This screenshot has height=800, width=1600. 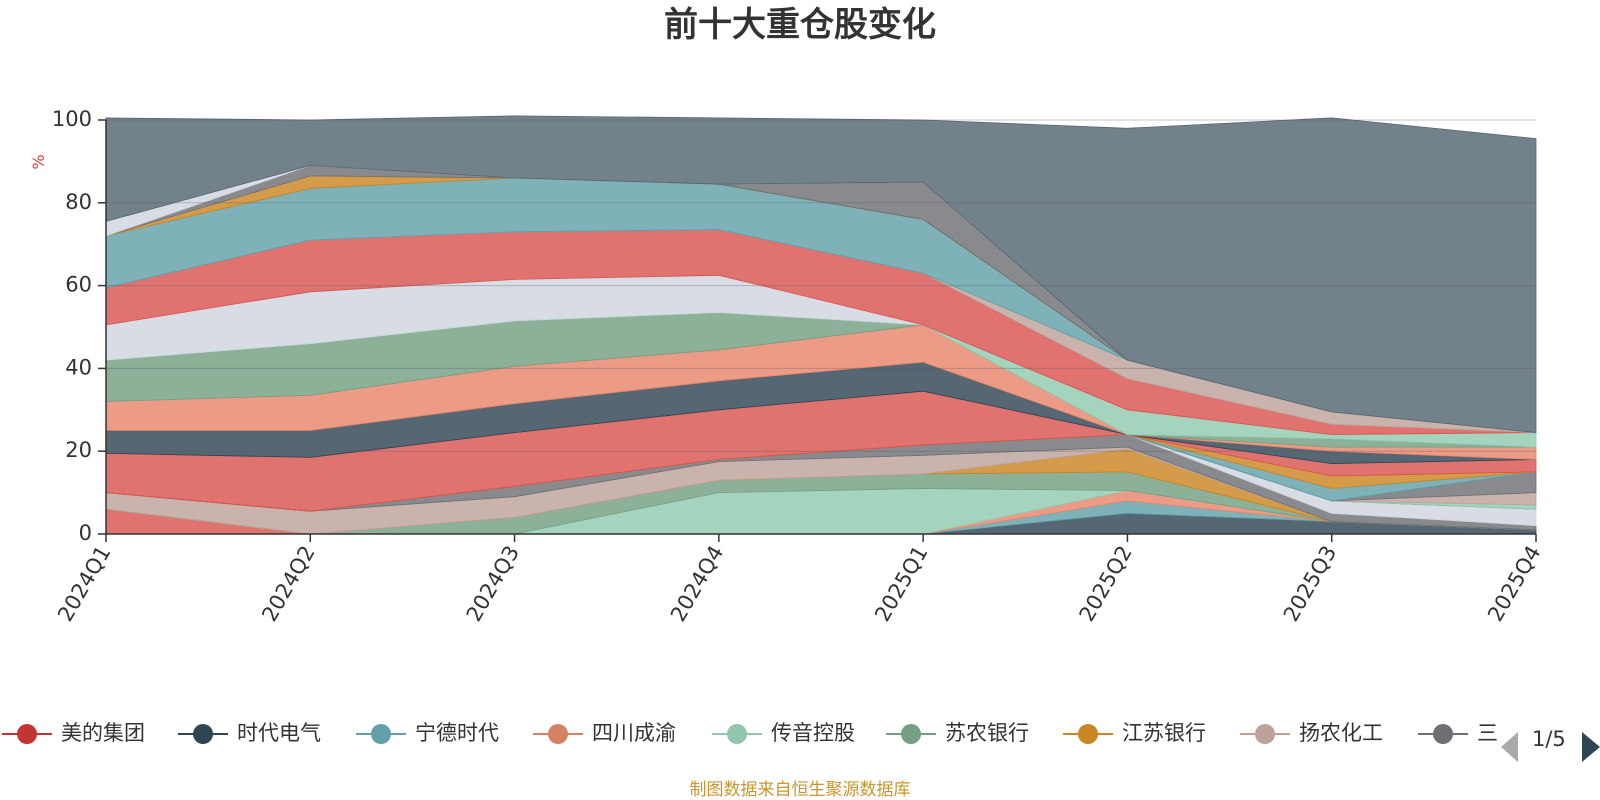 I want to click on legend-item: 扬农化工, so click(x=1311, y=733).